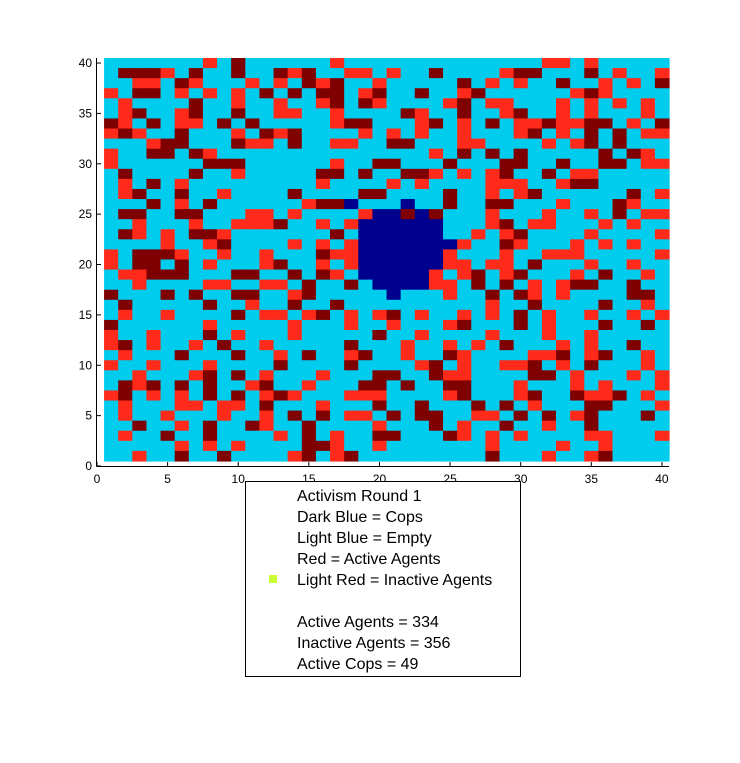 The image size is (740, 763). What do you see at coordinates (86, 365) in the screenshot?
I see `y-tick-label: 10` at bounding box center [86, 365].